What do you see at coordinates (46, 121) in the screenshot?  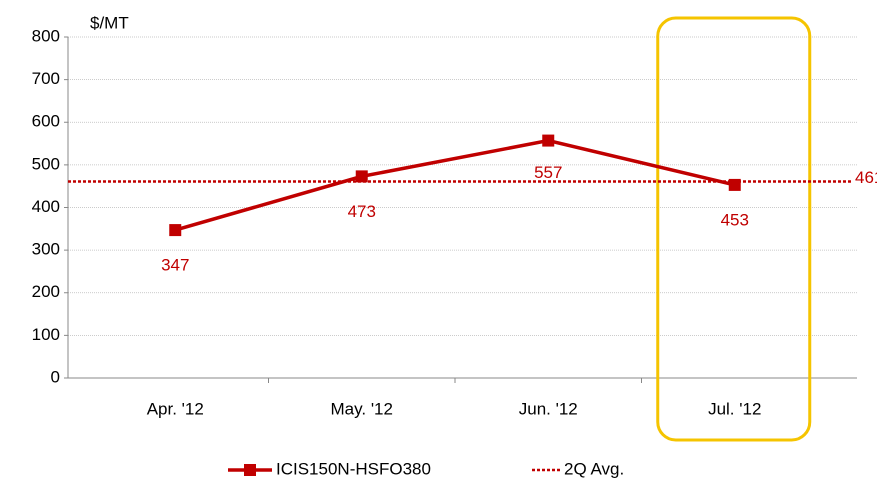 I see `y-tick-label: 600` at bounding box center [46, 121].